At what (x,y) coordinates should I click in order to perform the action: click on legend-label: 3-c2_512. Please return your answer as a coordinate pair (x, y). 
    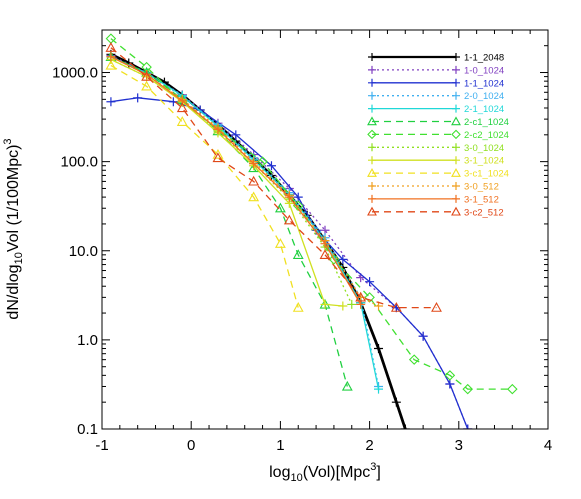
    Looking at the image, I should click on (484, 212).